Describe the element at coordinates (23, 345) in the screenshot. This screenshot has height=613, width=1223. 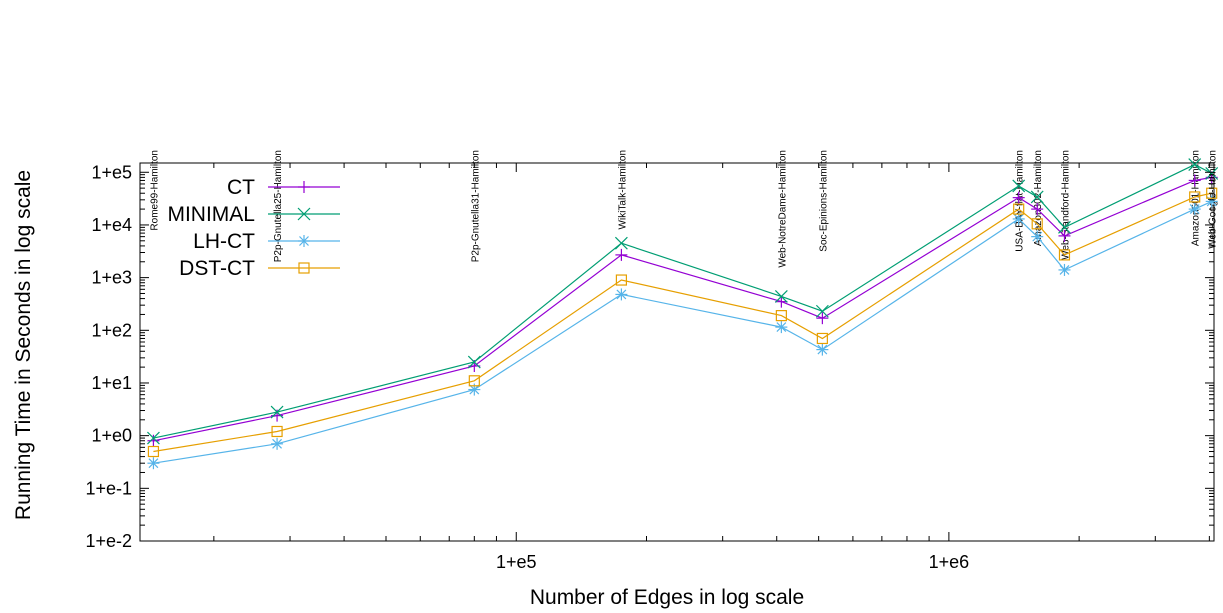
I see `y-axis-title: Running Time in Seconds in log scale` at that location.